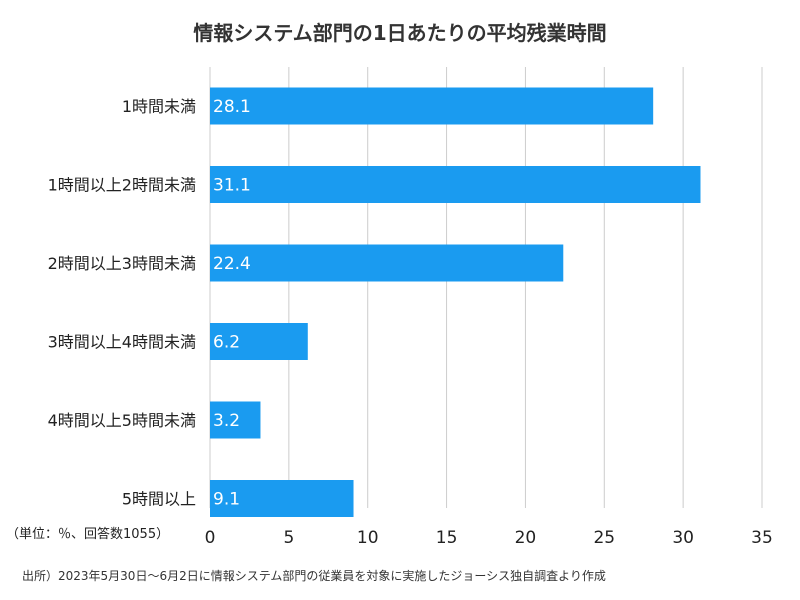 Image resolution: width=800 pixels, height=600 pixels. I want to click on x-tick-label: 20, so click(526, 538).